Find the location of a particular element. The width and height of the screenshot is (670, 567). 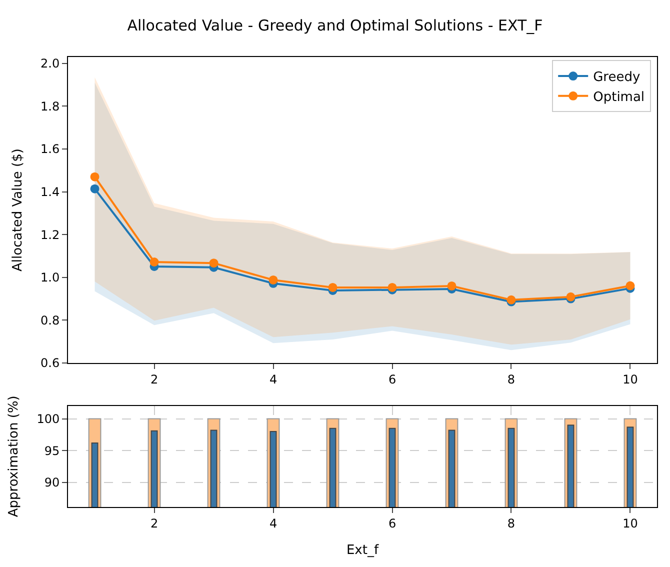

y-axis-title: Allocated Value ($) is located at coordinates (18, 210).